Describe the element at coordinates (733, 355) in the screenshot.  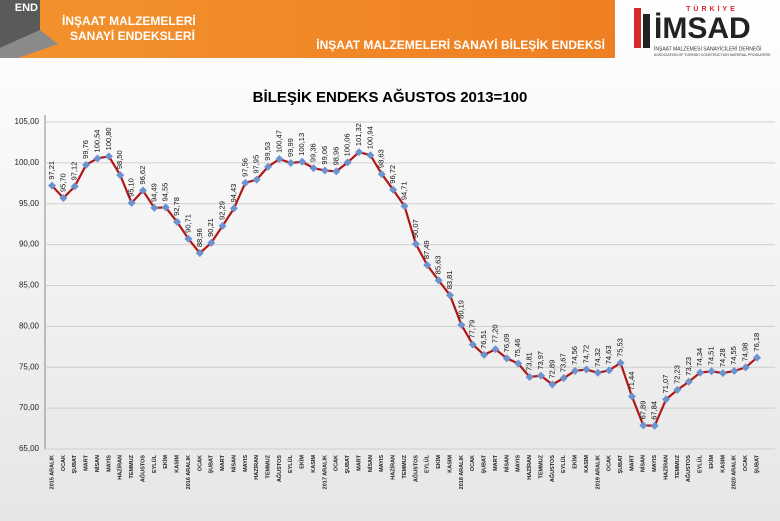
I see `data-label: 74,55` at that location.